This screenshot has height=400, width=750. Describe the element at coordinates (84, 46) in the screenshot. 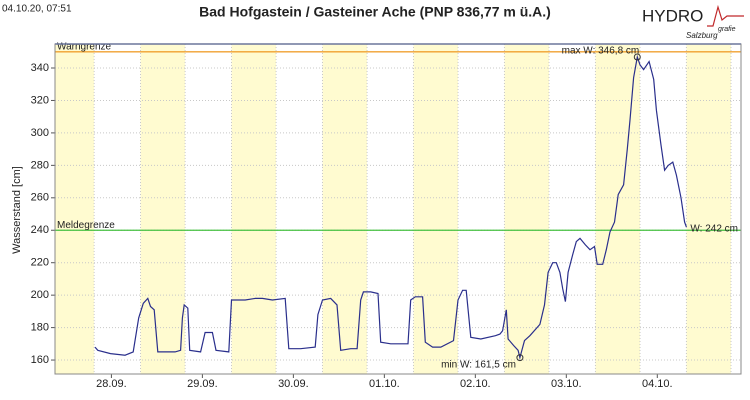

I see `threshold-label: Warngrenze` at that location.